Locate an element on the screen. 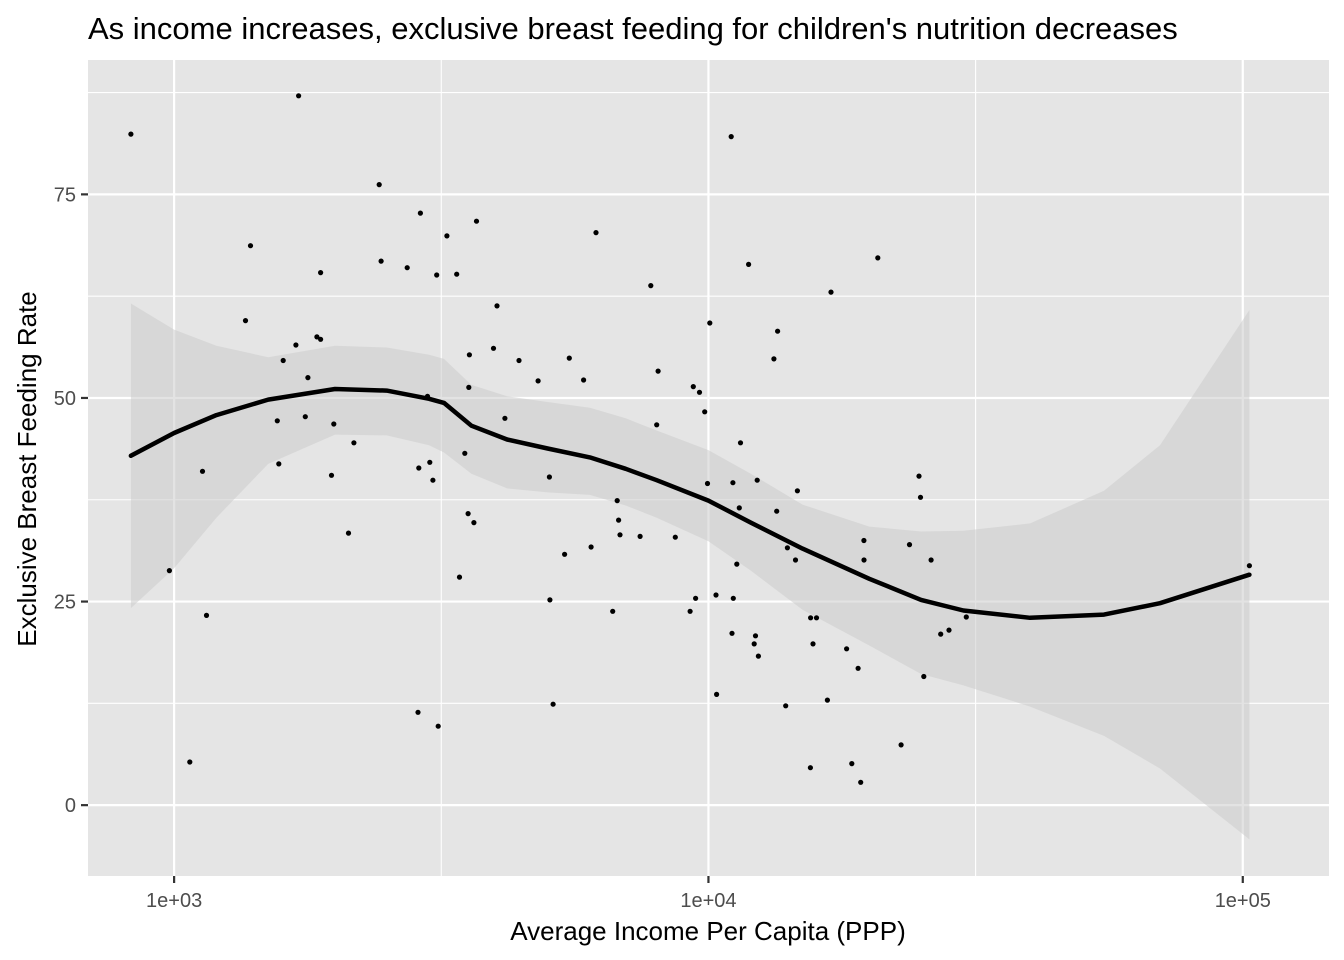 The width and height of the screenshot is (1344, 960). y-tick-label: 75 is located at coordinates (65, 195).